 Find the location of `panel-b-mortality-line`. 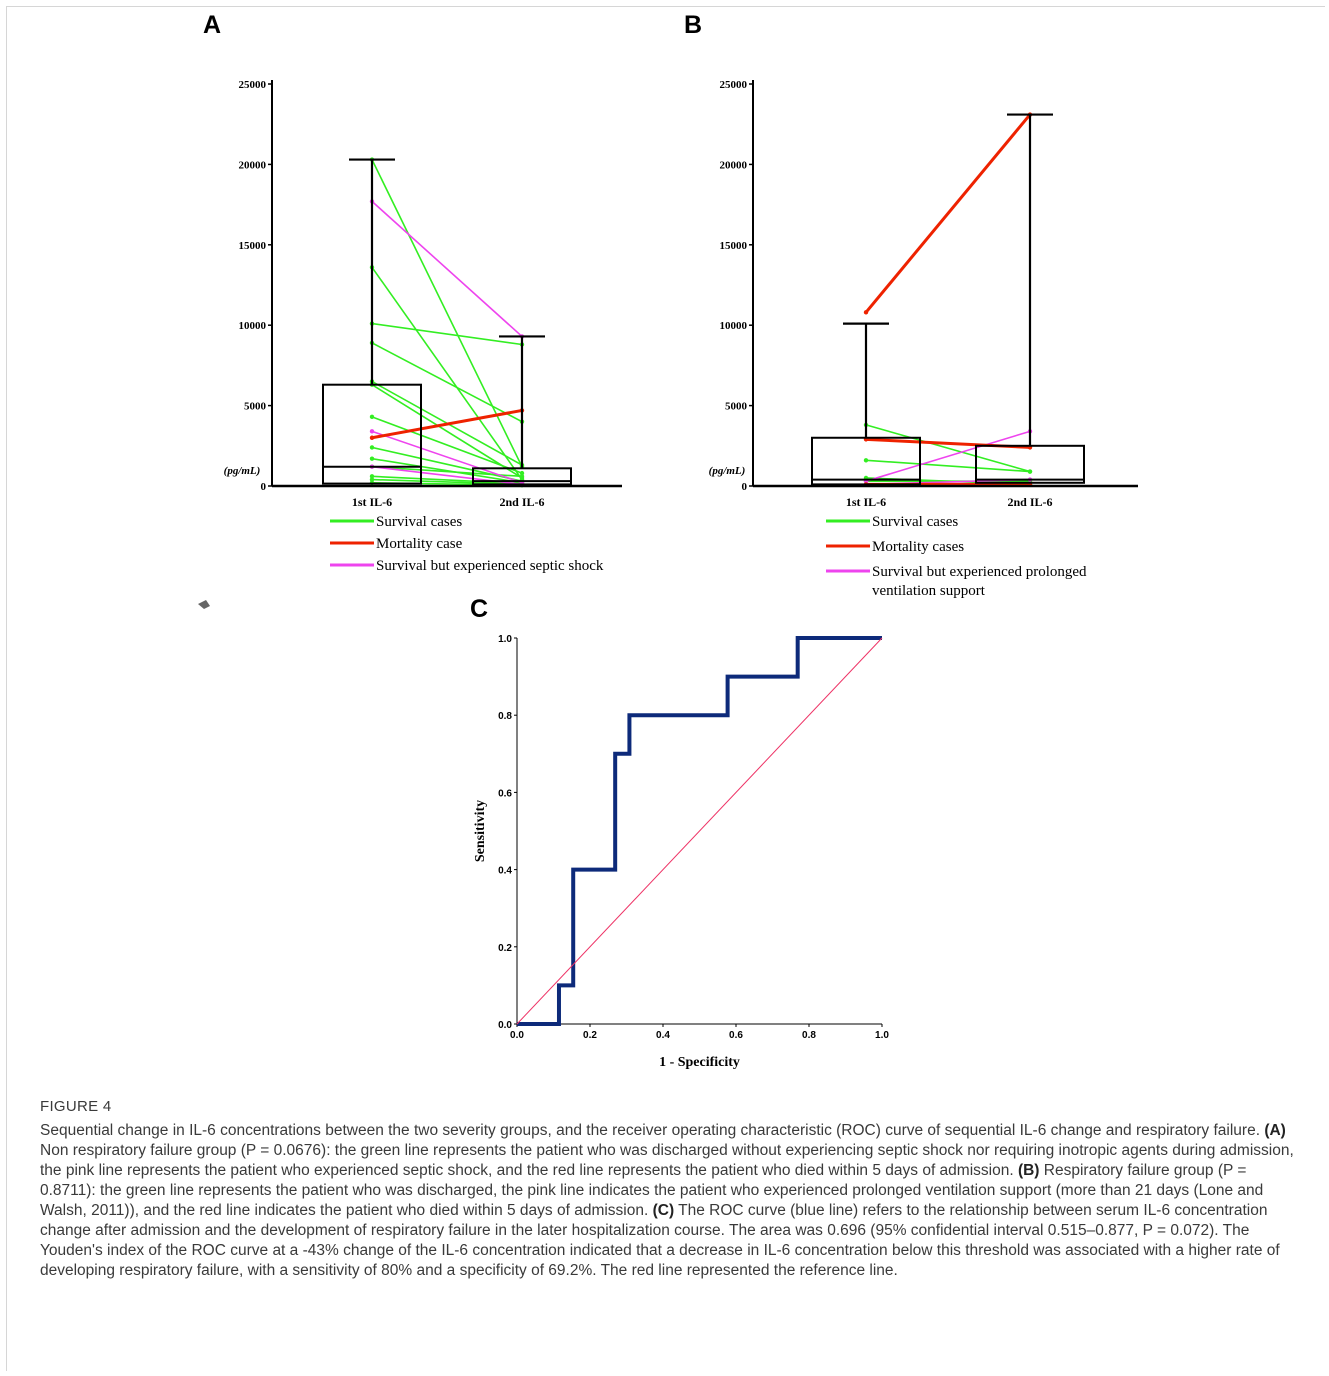

panel-b-mortality-line is located at coordinates (948, 213).